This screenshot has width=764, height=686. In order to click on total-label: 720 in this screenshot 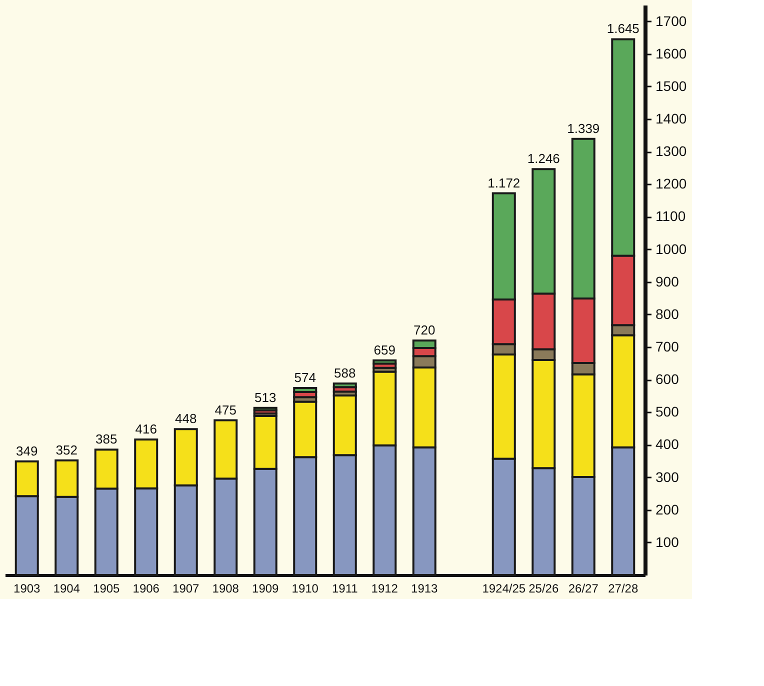, I will do `click(425, 330)`.